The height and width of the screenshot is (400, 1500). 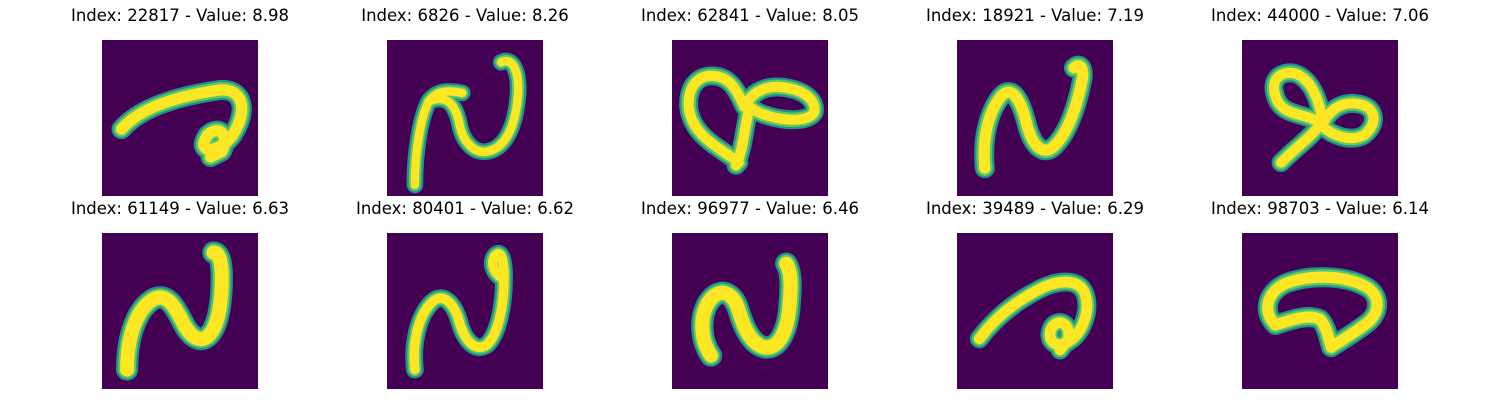 What do you see at coordinates (1034, 15) in the screenshot?
I see `panel-title: Index: 18921 - Value: 7.19` at bounding box center [1034, 15].